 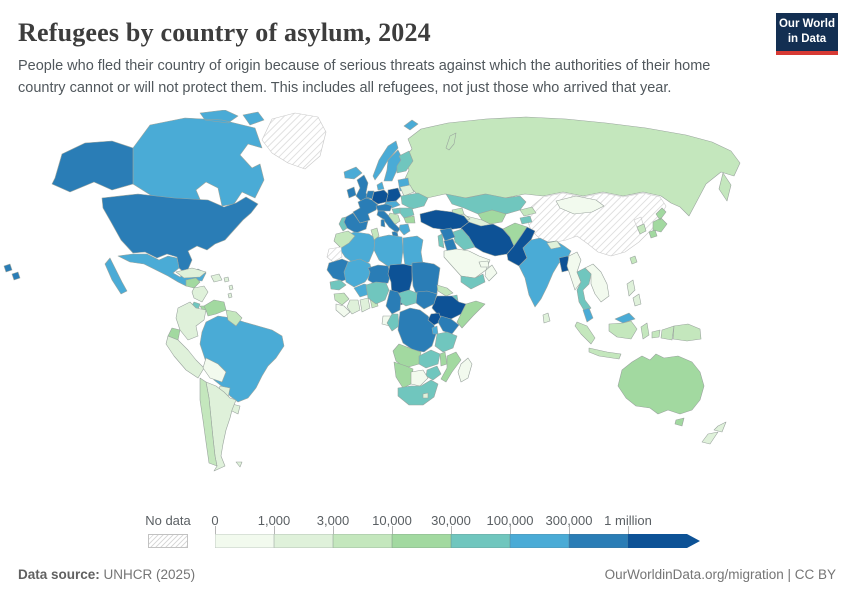 I want to click on country-switzerland-austria, so click(x=384, y=207).